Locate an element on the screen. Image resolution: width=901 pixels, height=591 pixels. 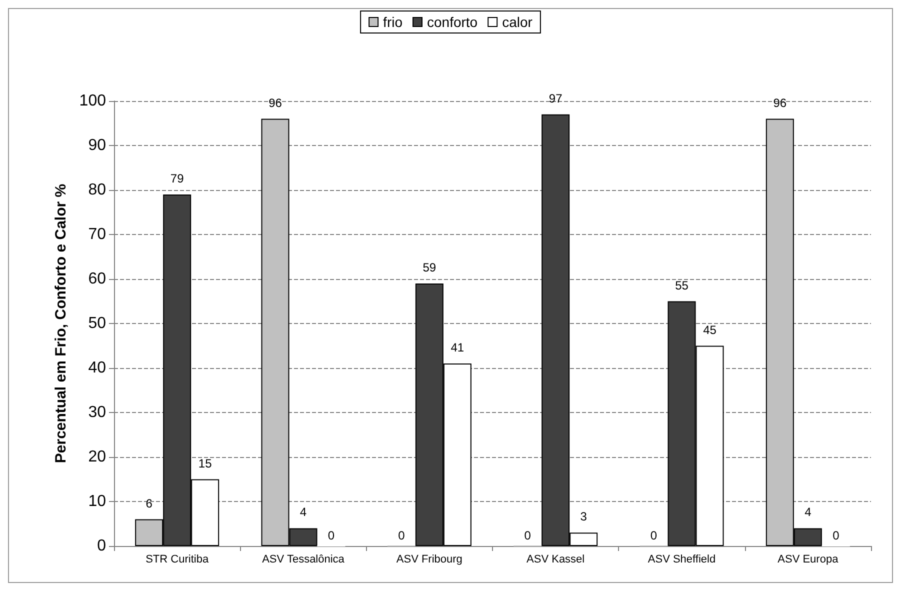
x-tick-label: ASV Tessalônica is located at coordinates (304, 560).